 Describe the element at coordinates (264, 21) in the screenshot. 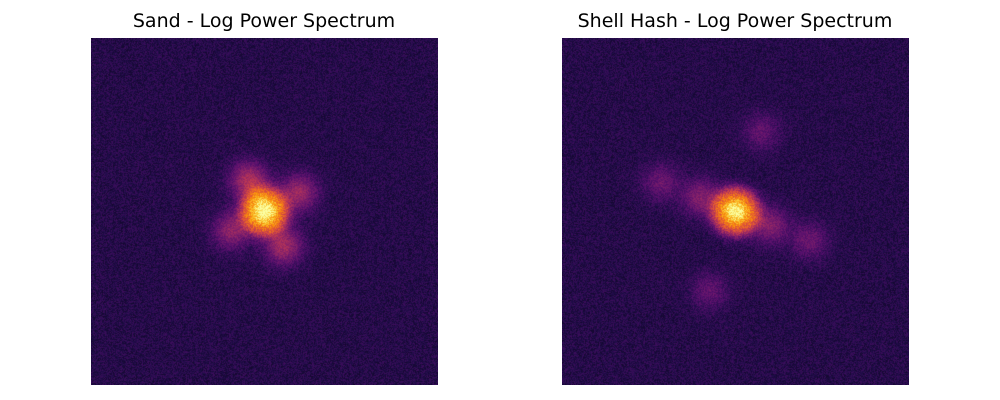

I see `chart-title-sand: Sand - Log Power Spectrum` at that location.